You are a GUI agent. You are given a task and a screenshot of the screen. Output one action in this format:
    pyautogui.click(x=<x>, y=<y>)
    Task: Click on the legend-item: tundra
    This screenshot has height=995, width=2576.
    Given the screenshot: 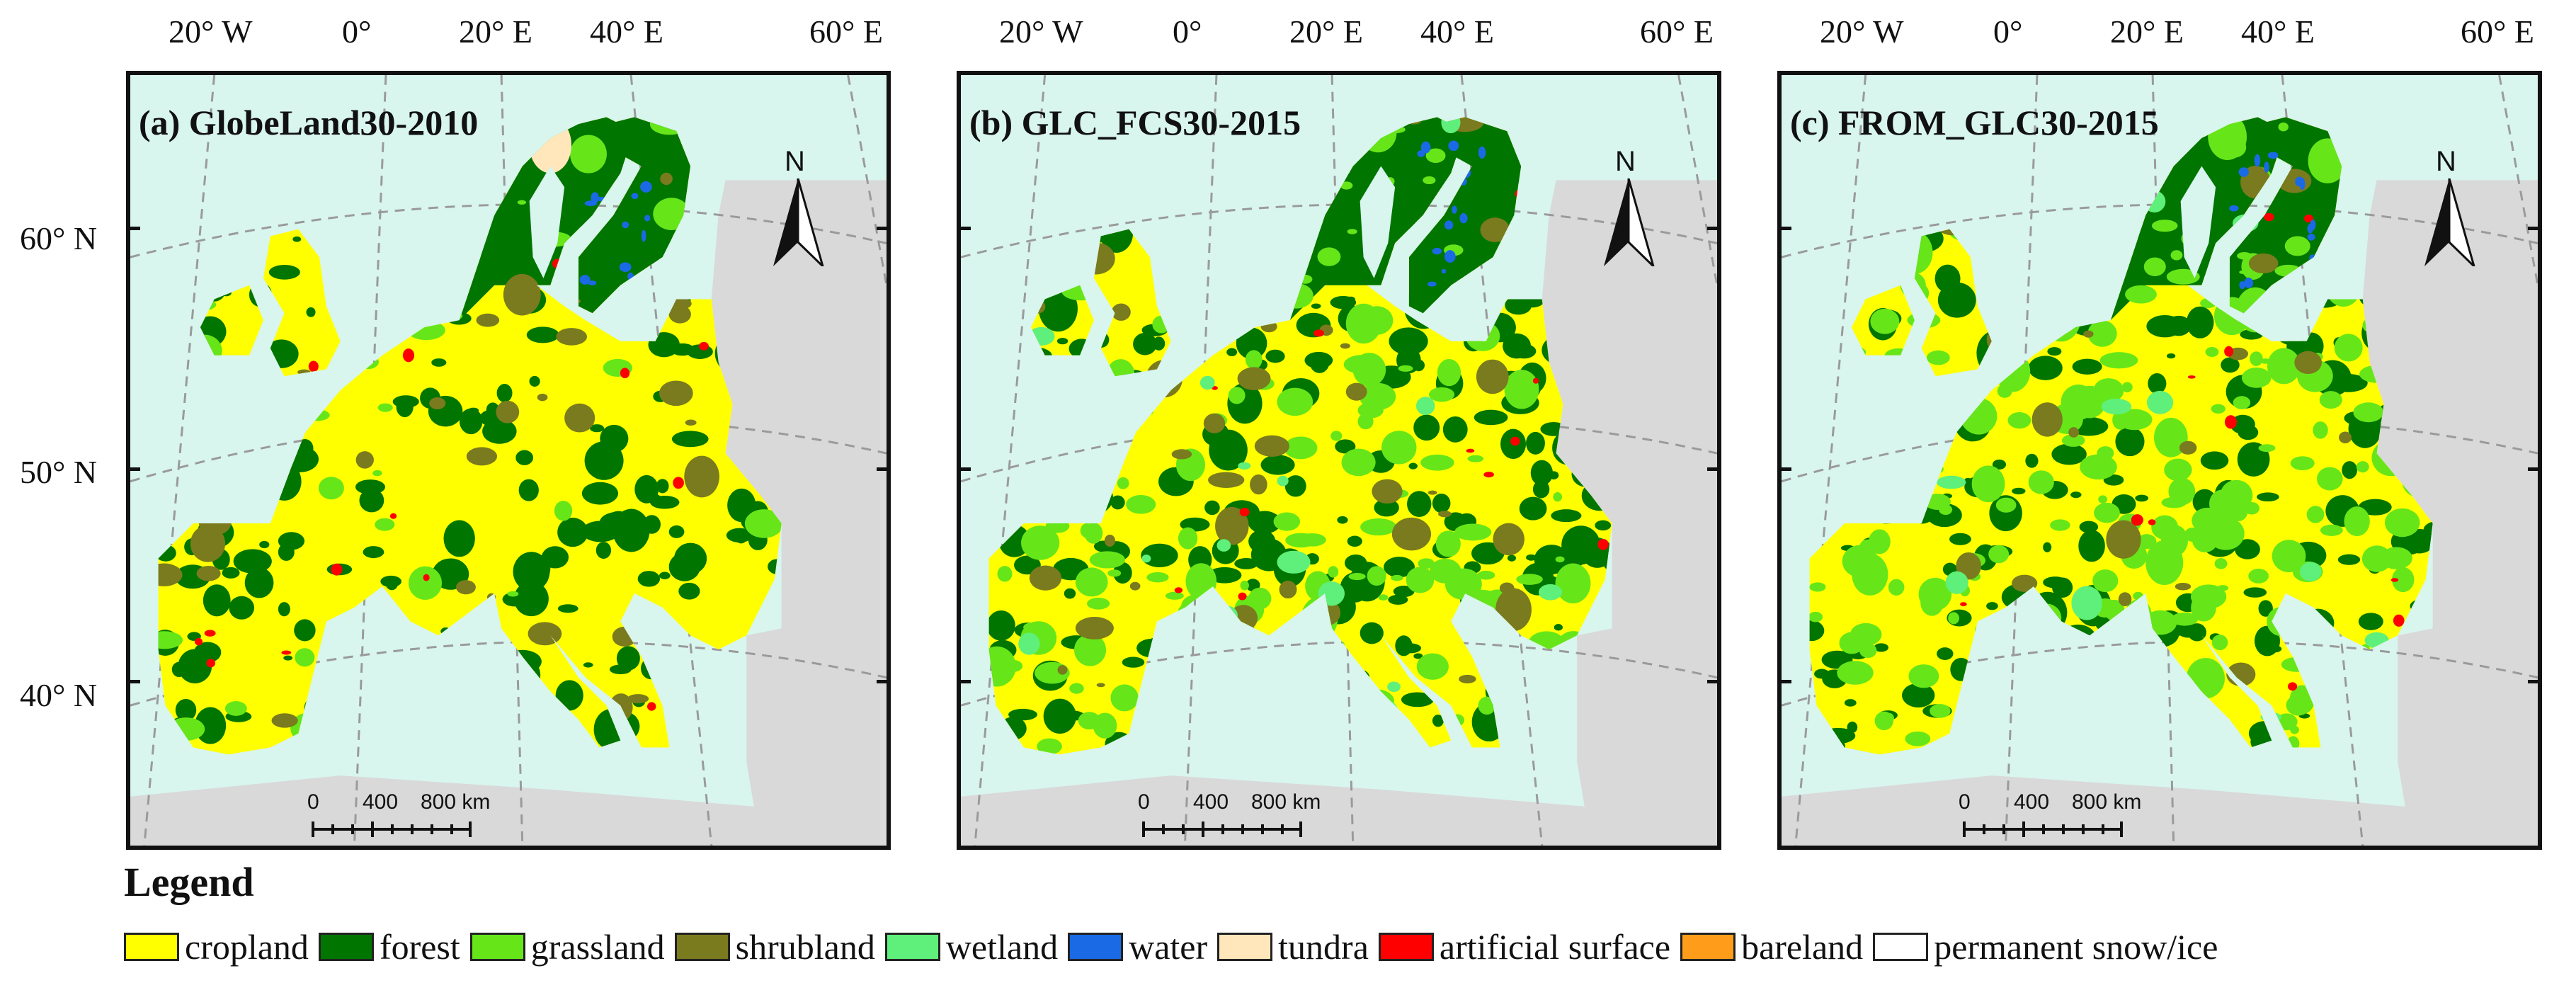 What is the action you would take?
    pyautogui.click(x=1293, y=946)
    